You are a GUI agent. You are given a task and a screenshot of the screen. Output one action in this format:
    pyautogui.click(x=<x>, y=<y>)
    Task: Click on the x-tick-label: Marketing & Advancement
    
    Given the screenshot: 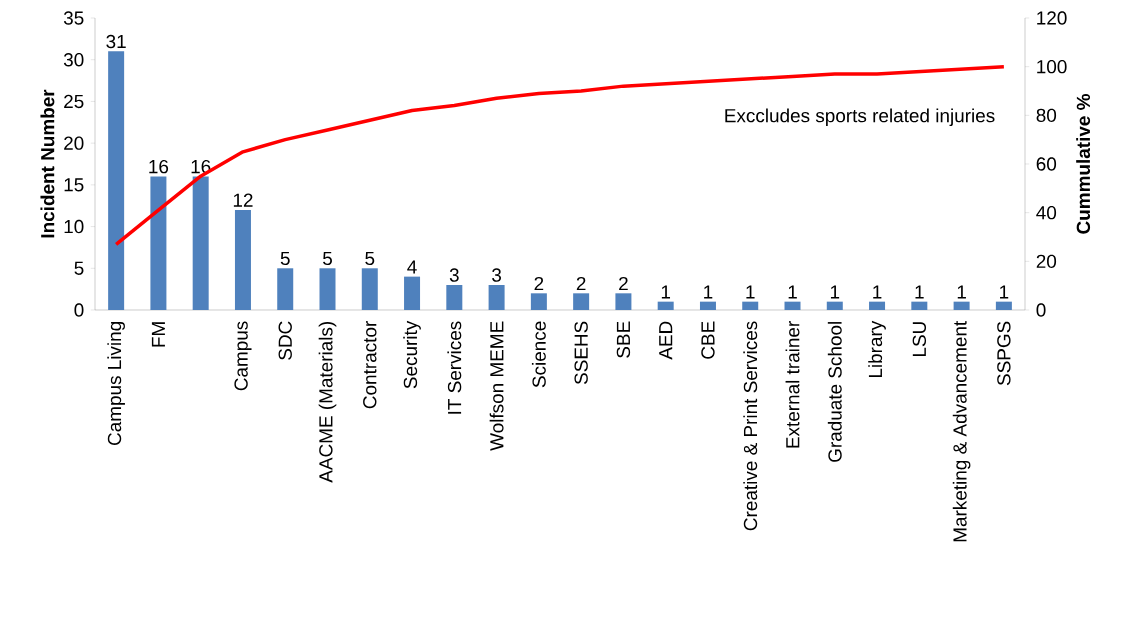 What is the action you would take?
    pyautogui.click(x=961, y=431)
    